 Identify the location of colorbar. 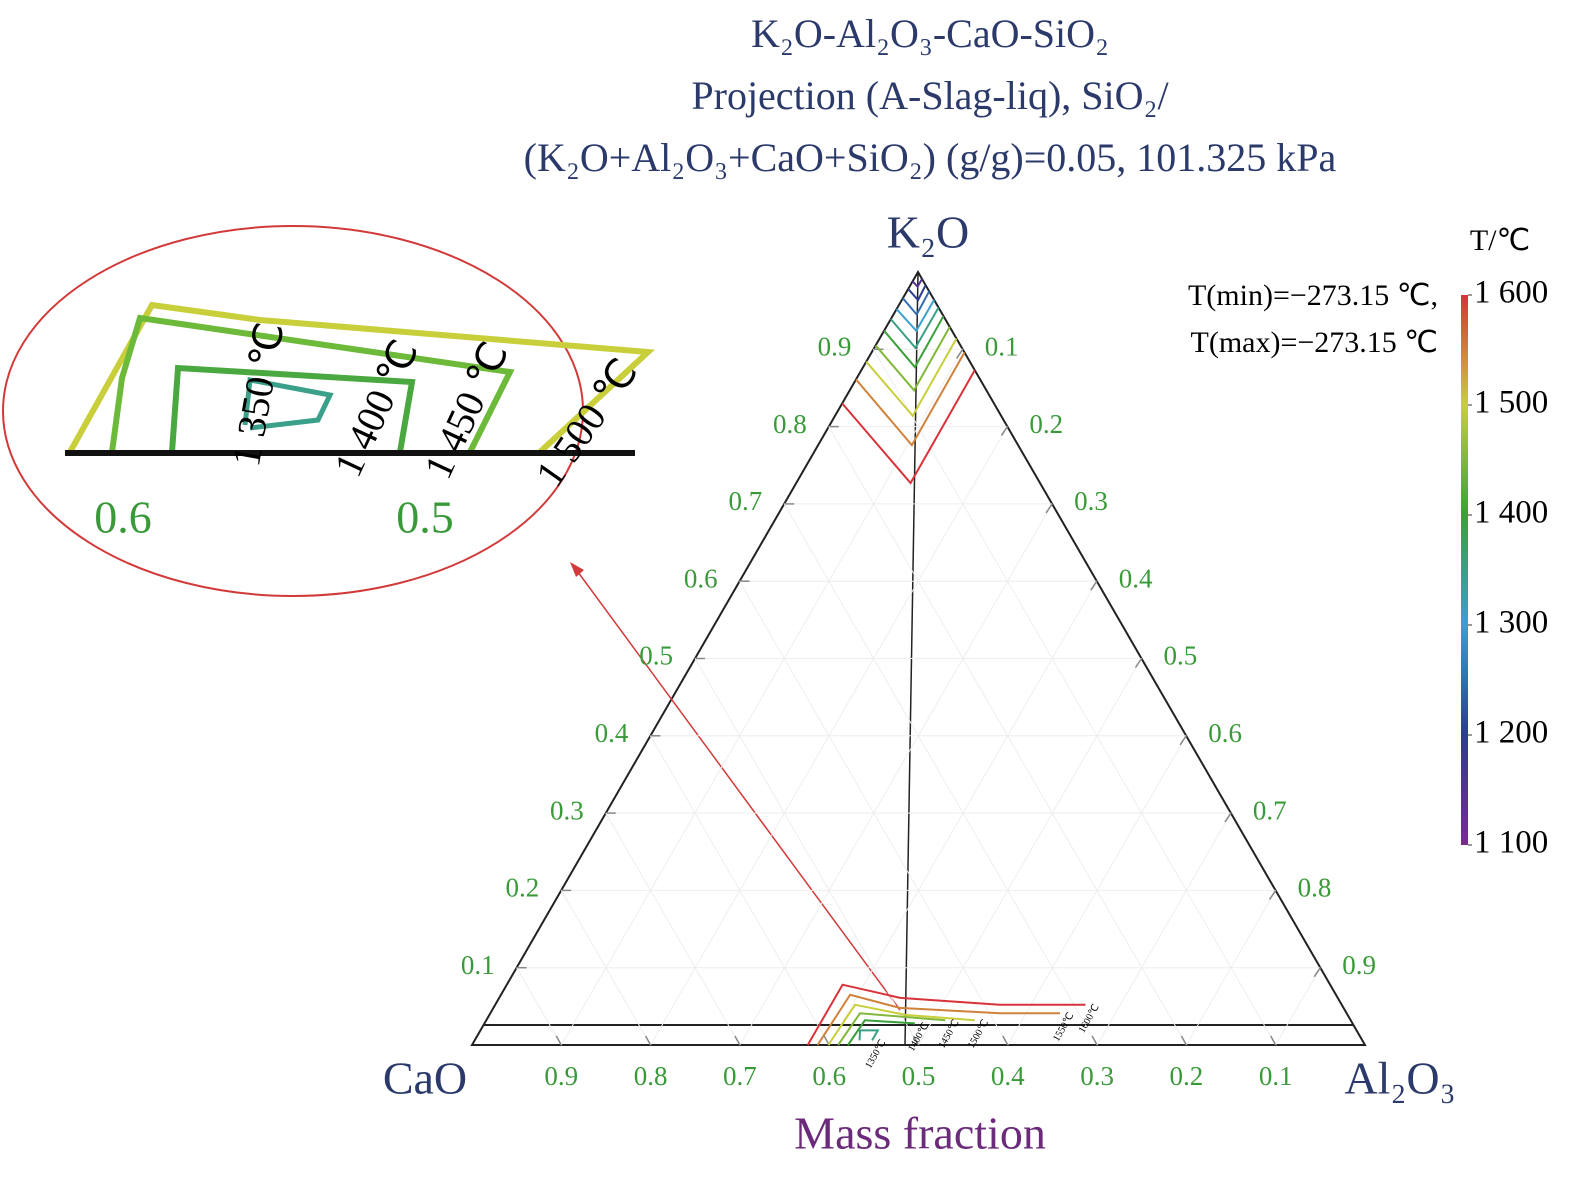
(1464, 570).